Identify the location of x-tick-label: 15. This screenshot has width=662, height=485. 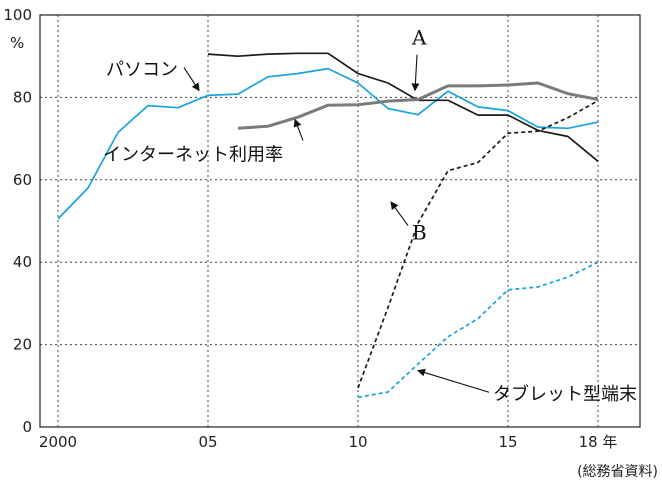
(507, 442).